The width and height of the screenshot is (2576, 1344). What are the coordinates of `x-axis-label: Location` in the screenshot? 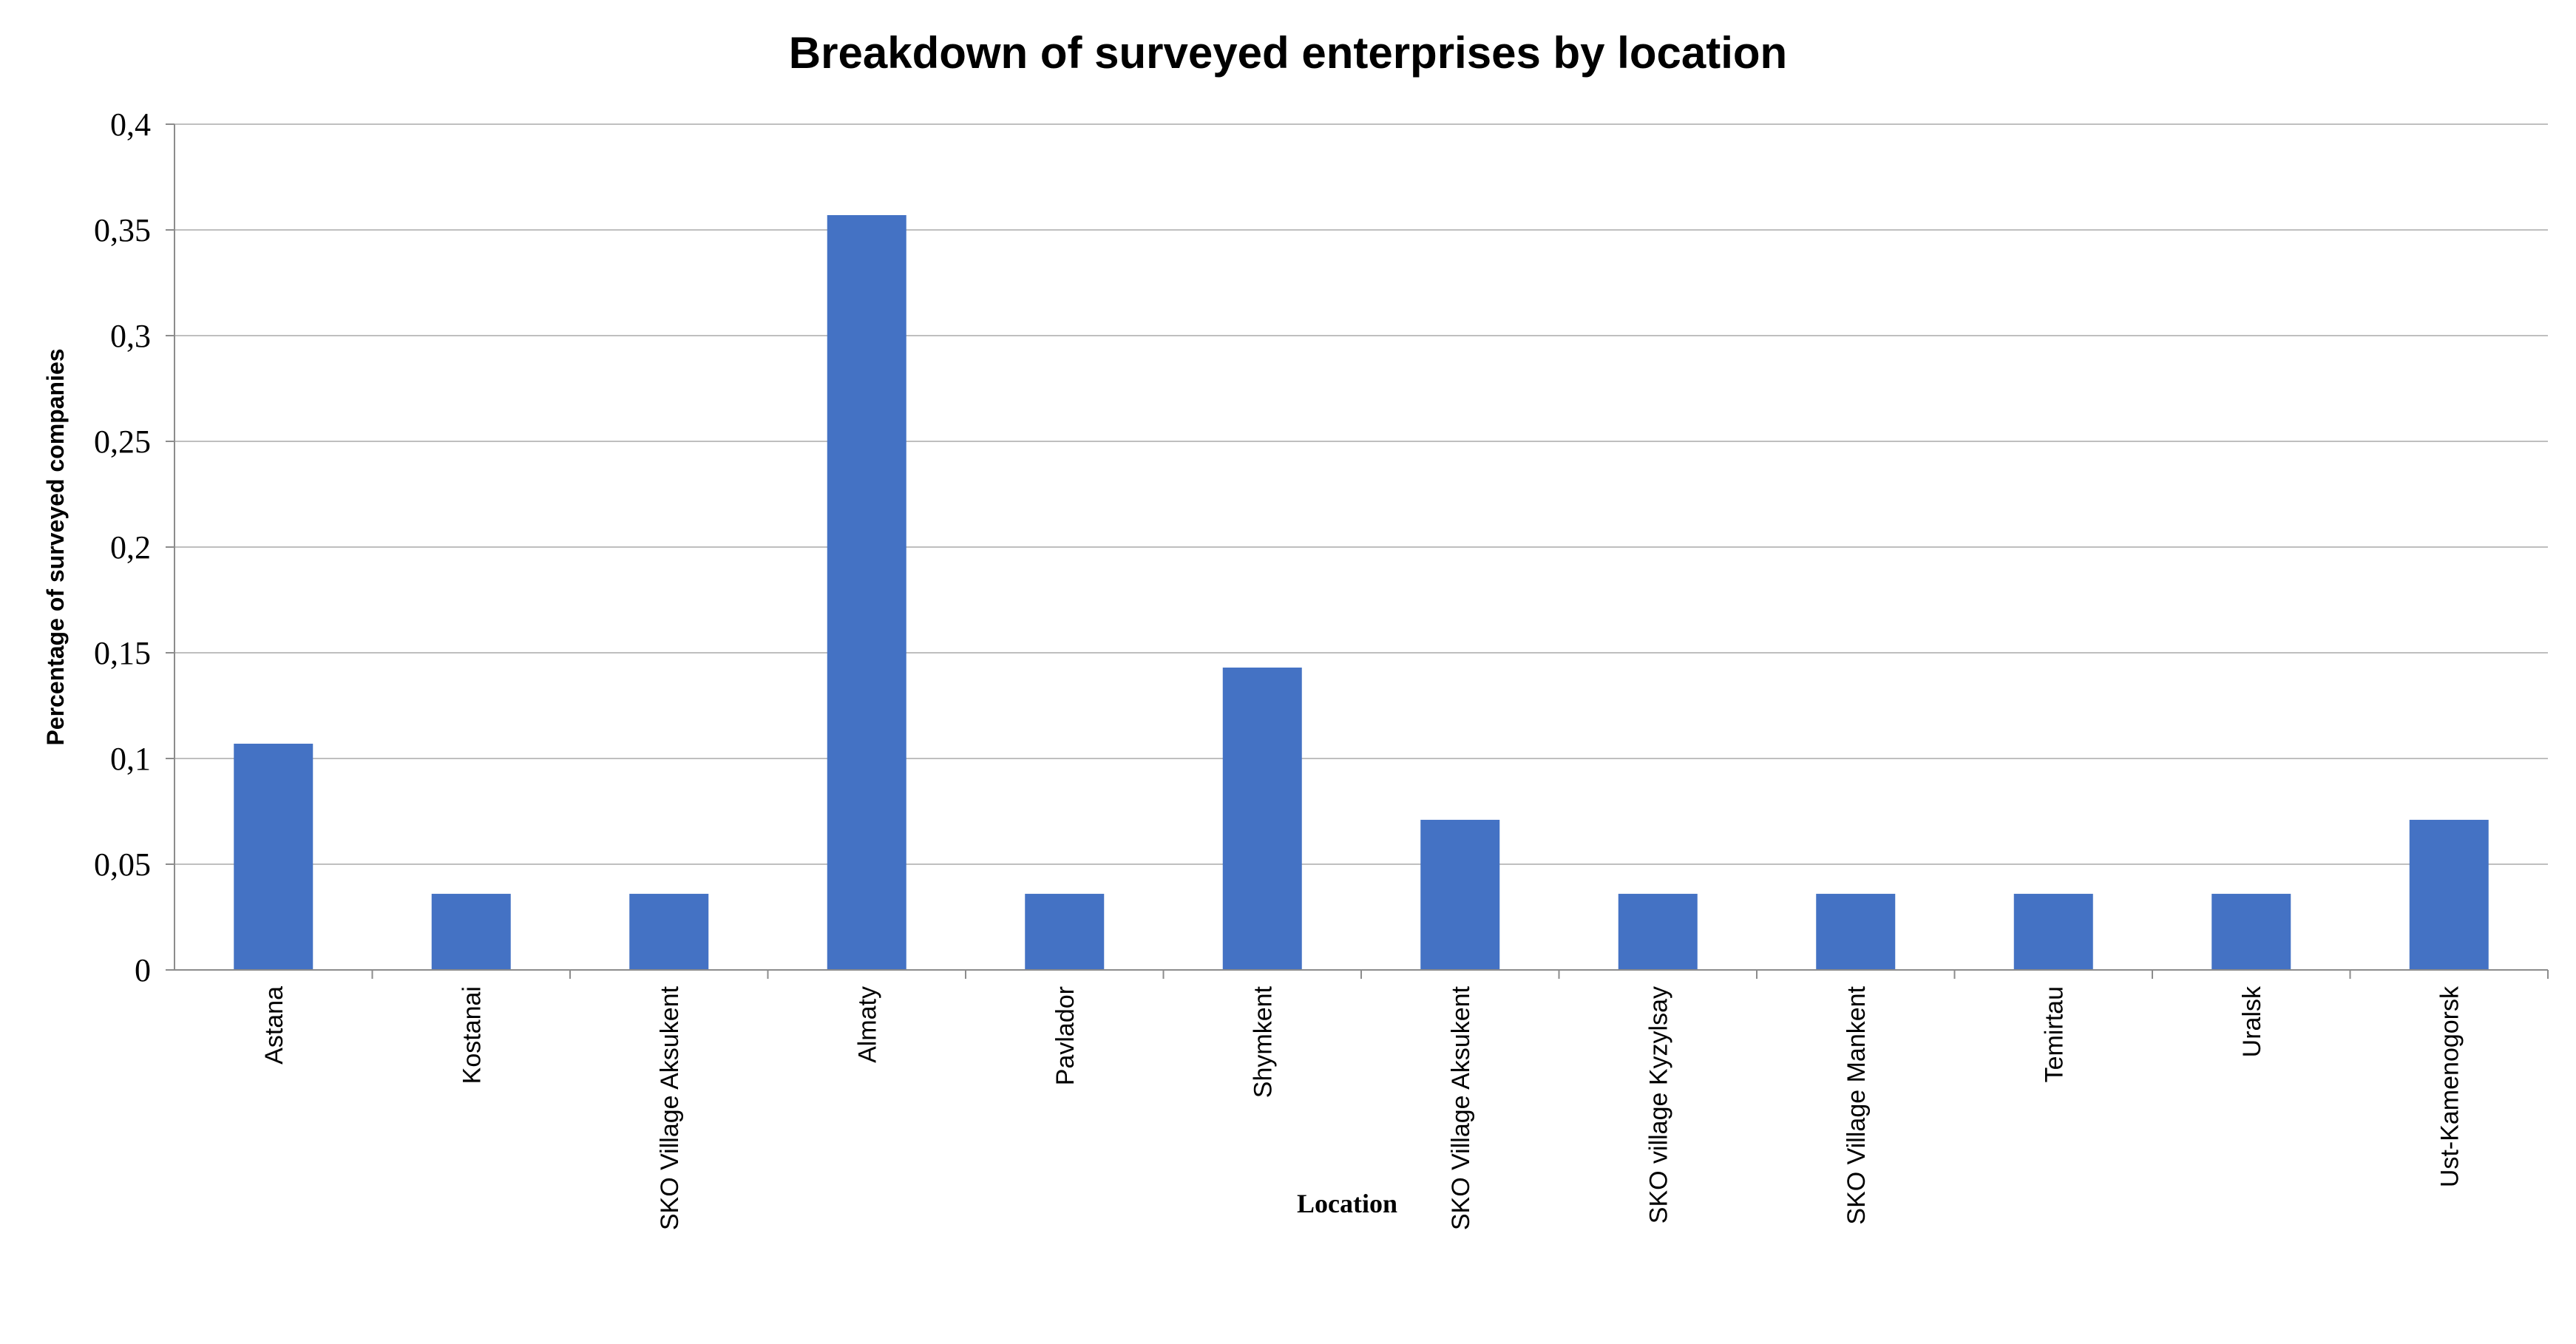 It's located at (1347, 1203).